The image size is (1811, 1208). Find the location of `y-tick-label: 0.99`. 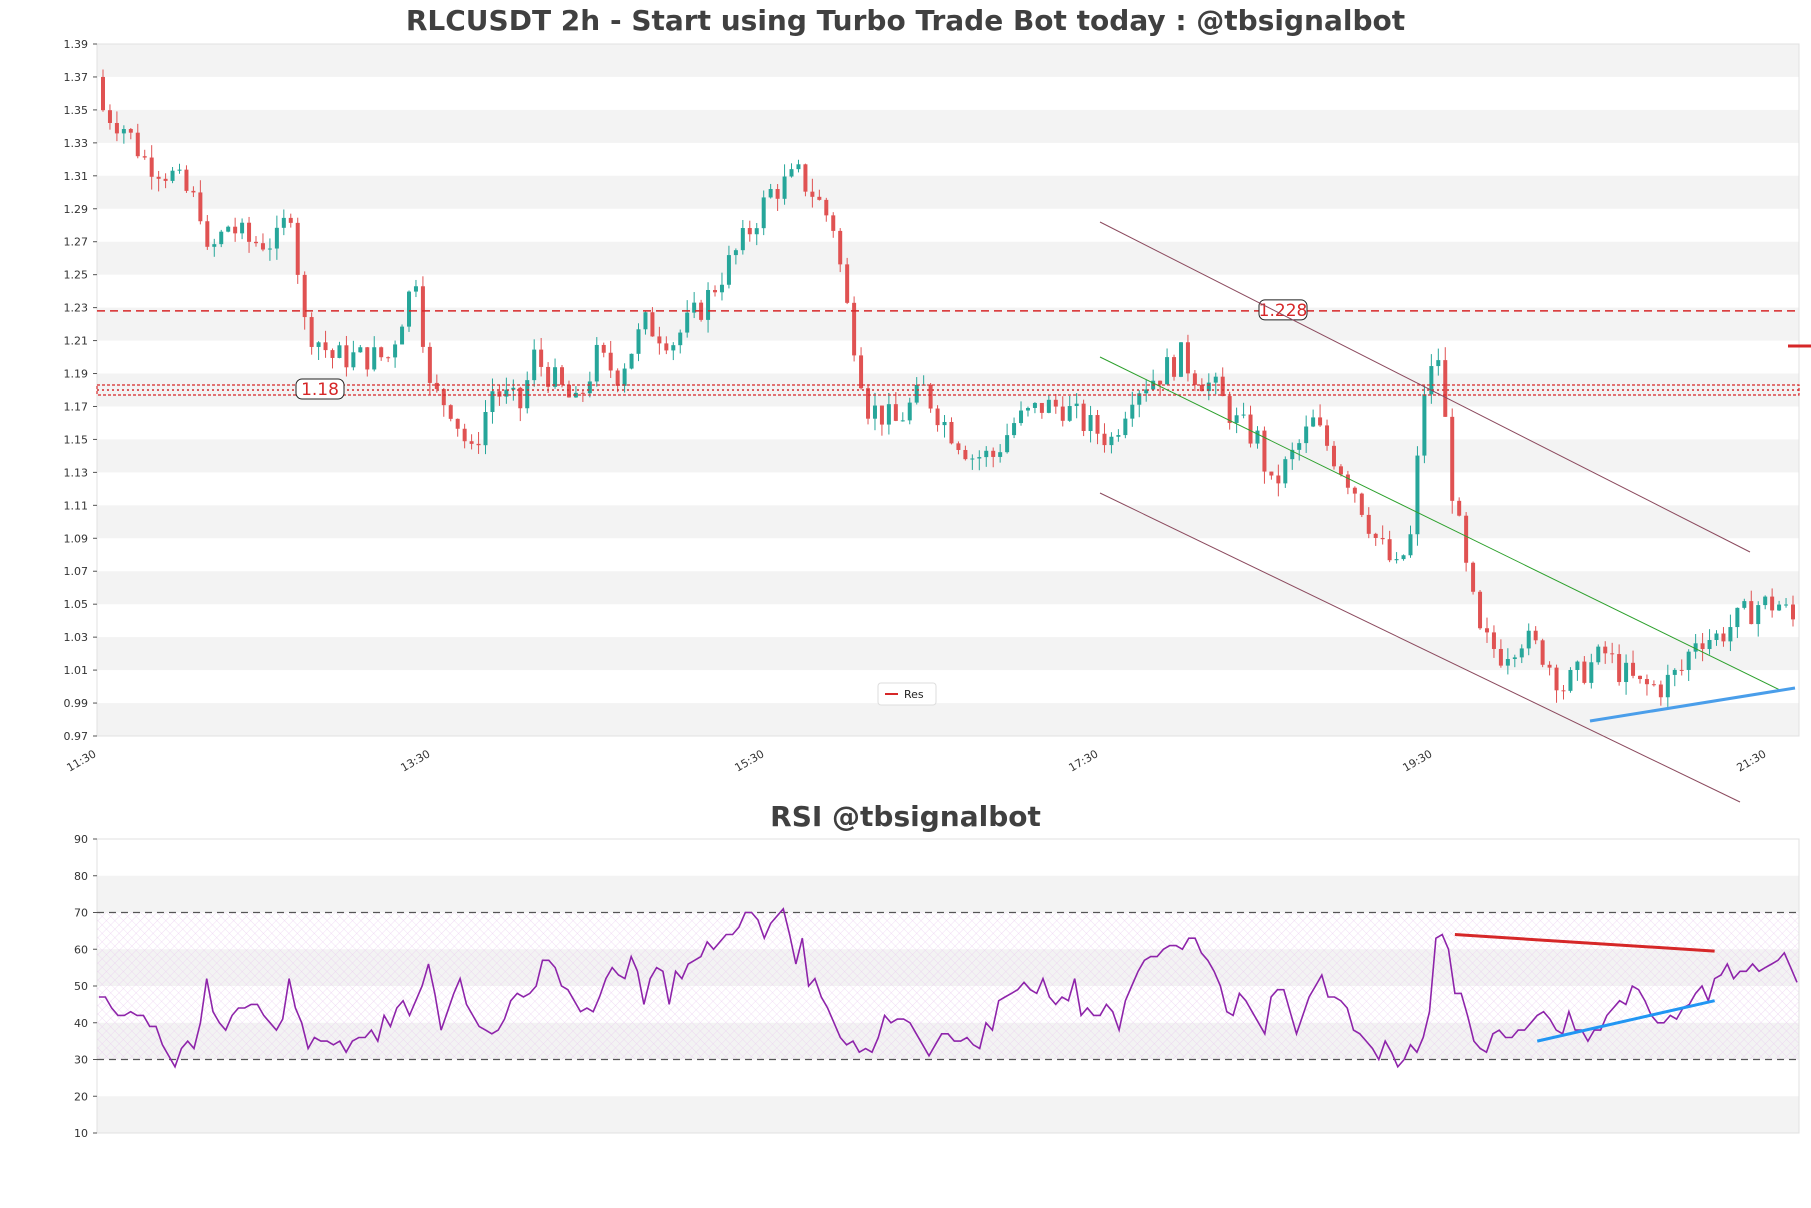

y-tick-label: 0.99 is located at coordinates (76, 703).